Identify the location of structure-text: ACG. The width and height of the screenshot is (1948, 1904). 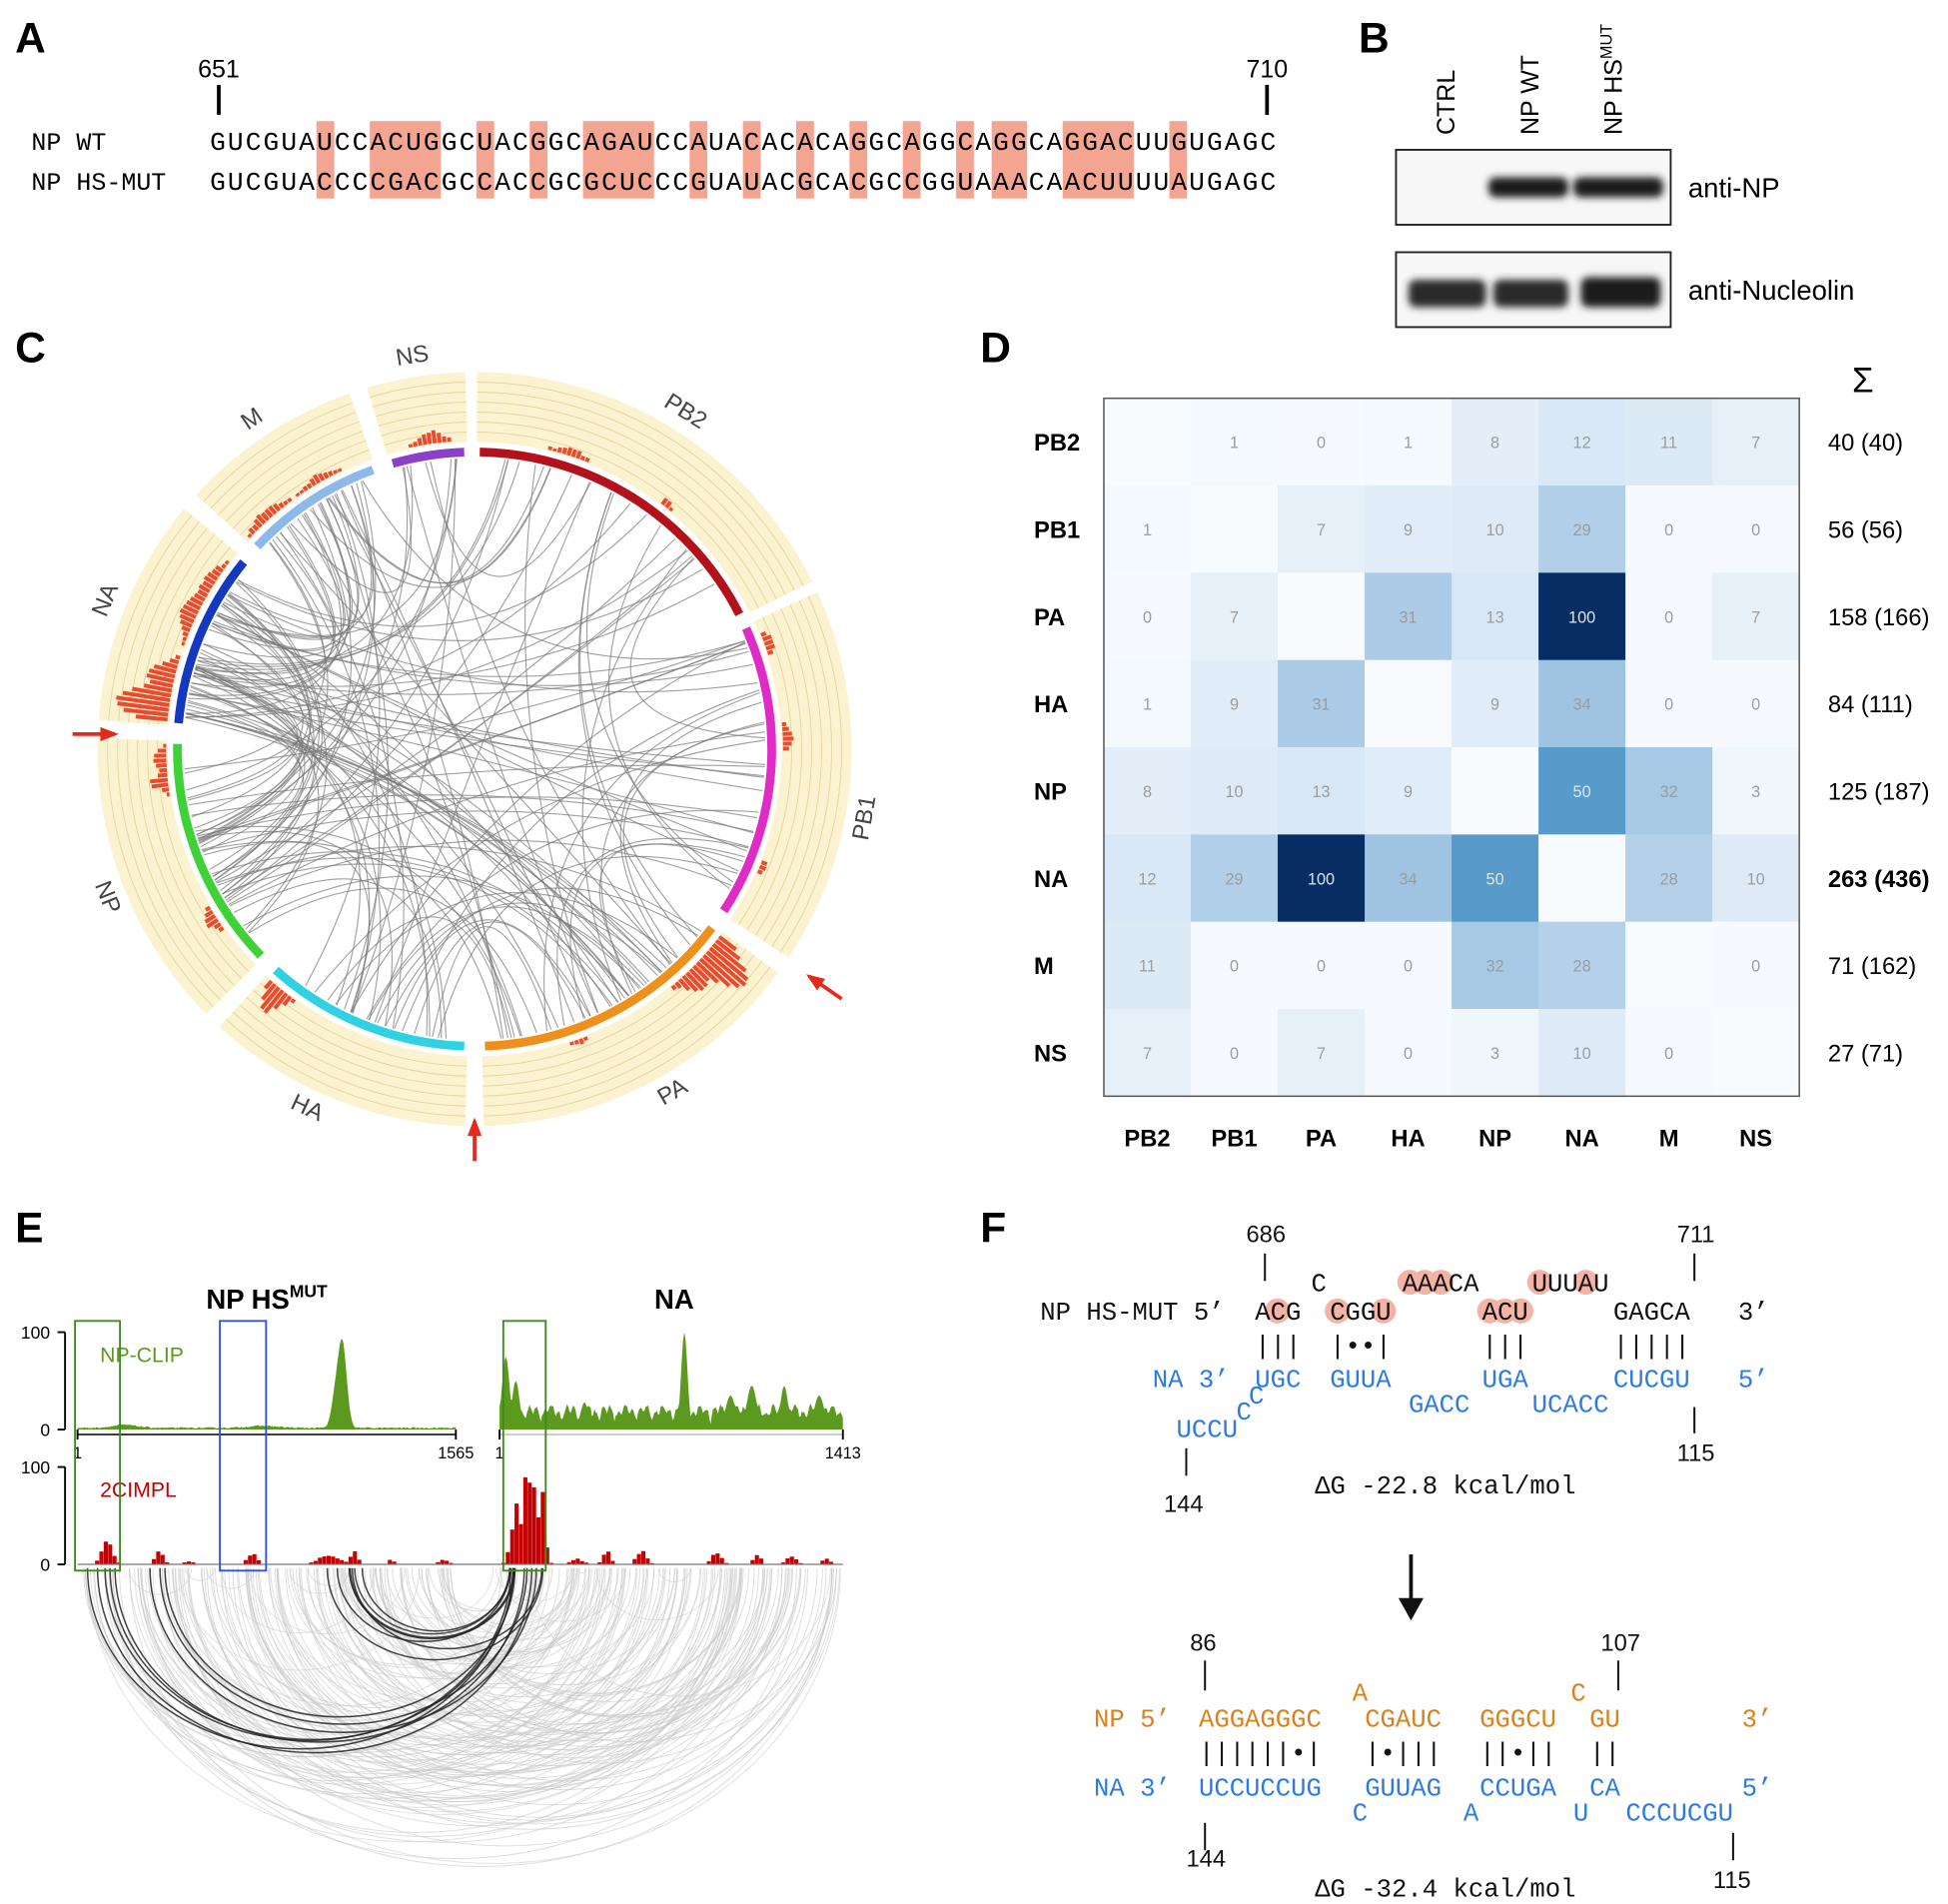
(1278, 1313).